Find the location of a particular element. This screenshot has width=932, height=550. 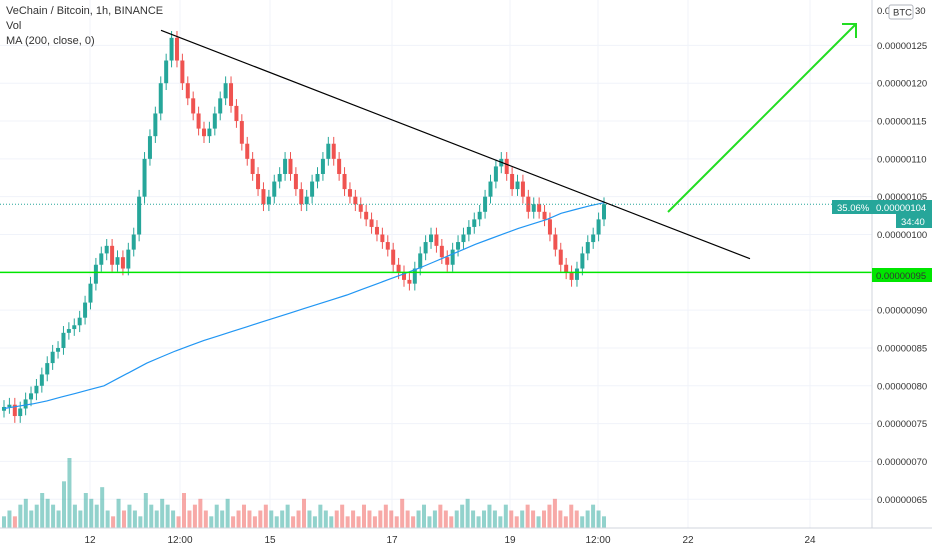

price-tick-label: 0.00000100 is located at coordinates (902, 235).